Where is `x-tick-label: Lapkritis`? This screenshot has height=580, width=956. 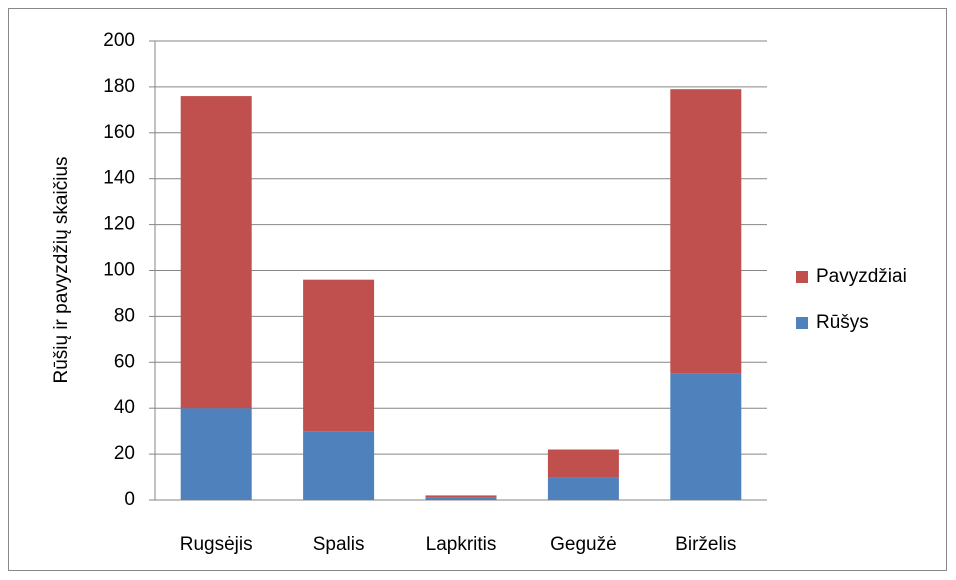
x-tick-label: Lapkritis is located at coordinates (461, 544).